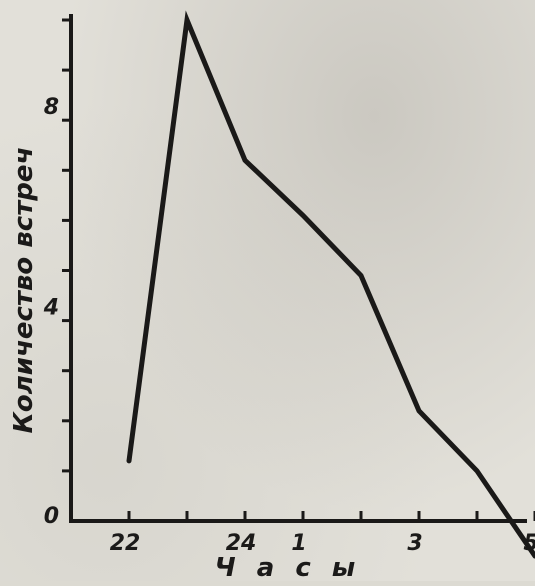 The image size is (535, 586). Describe the element at coordinates (288, 567) in the screenshot. I see `x-axis-title: Ч а с ы` at that location.